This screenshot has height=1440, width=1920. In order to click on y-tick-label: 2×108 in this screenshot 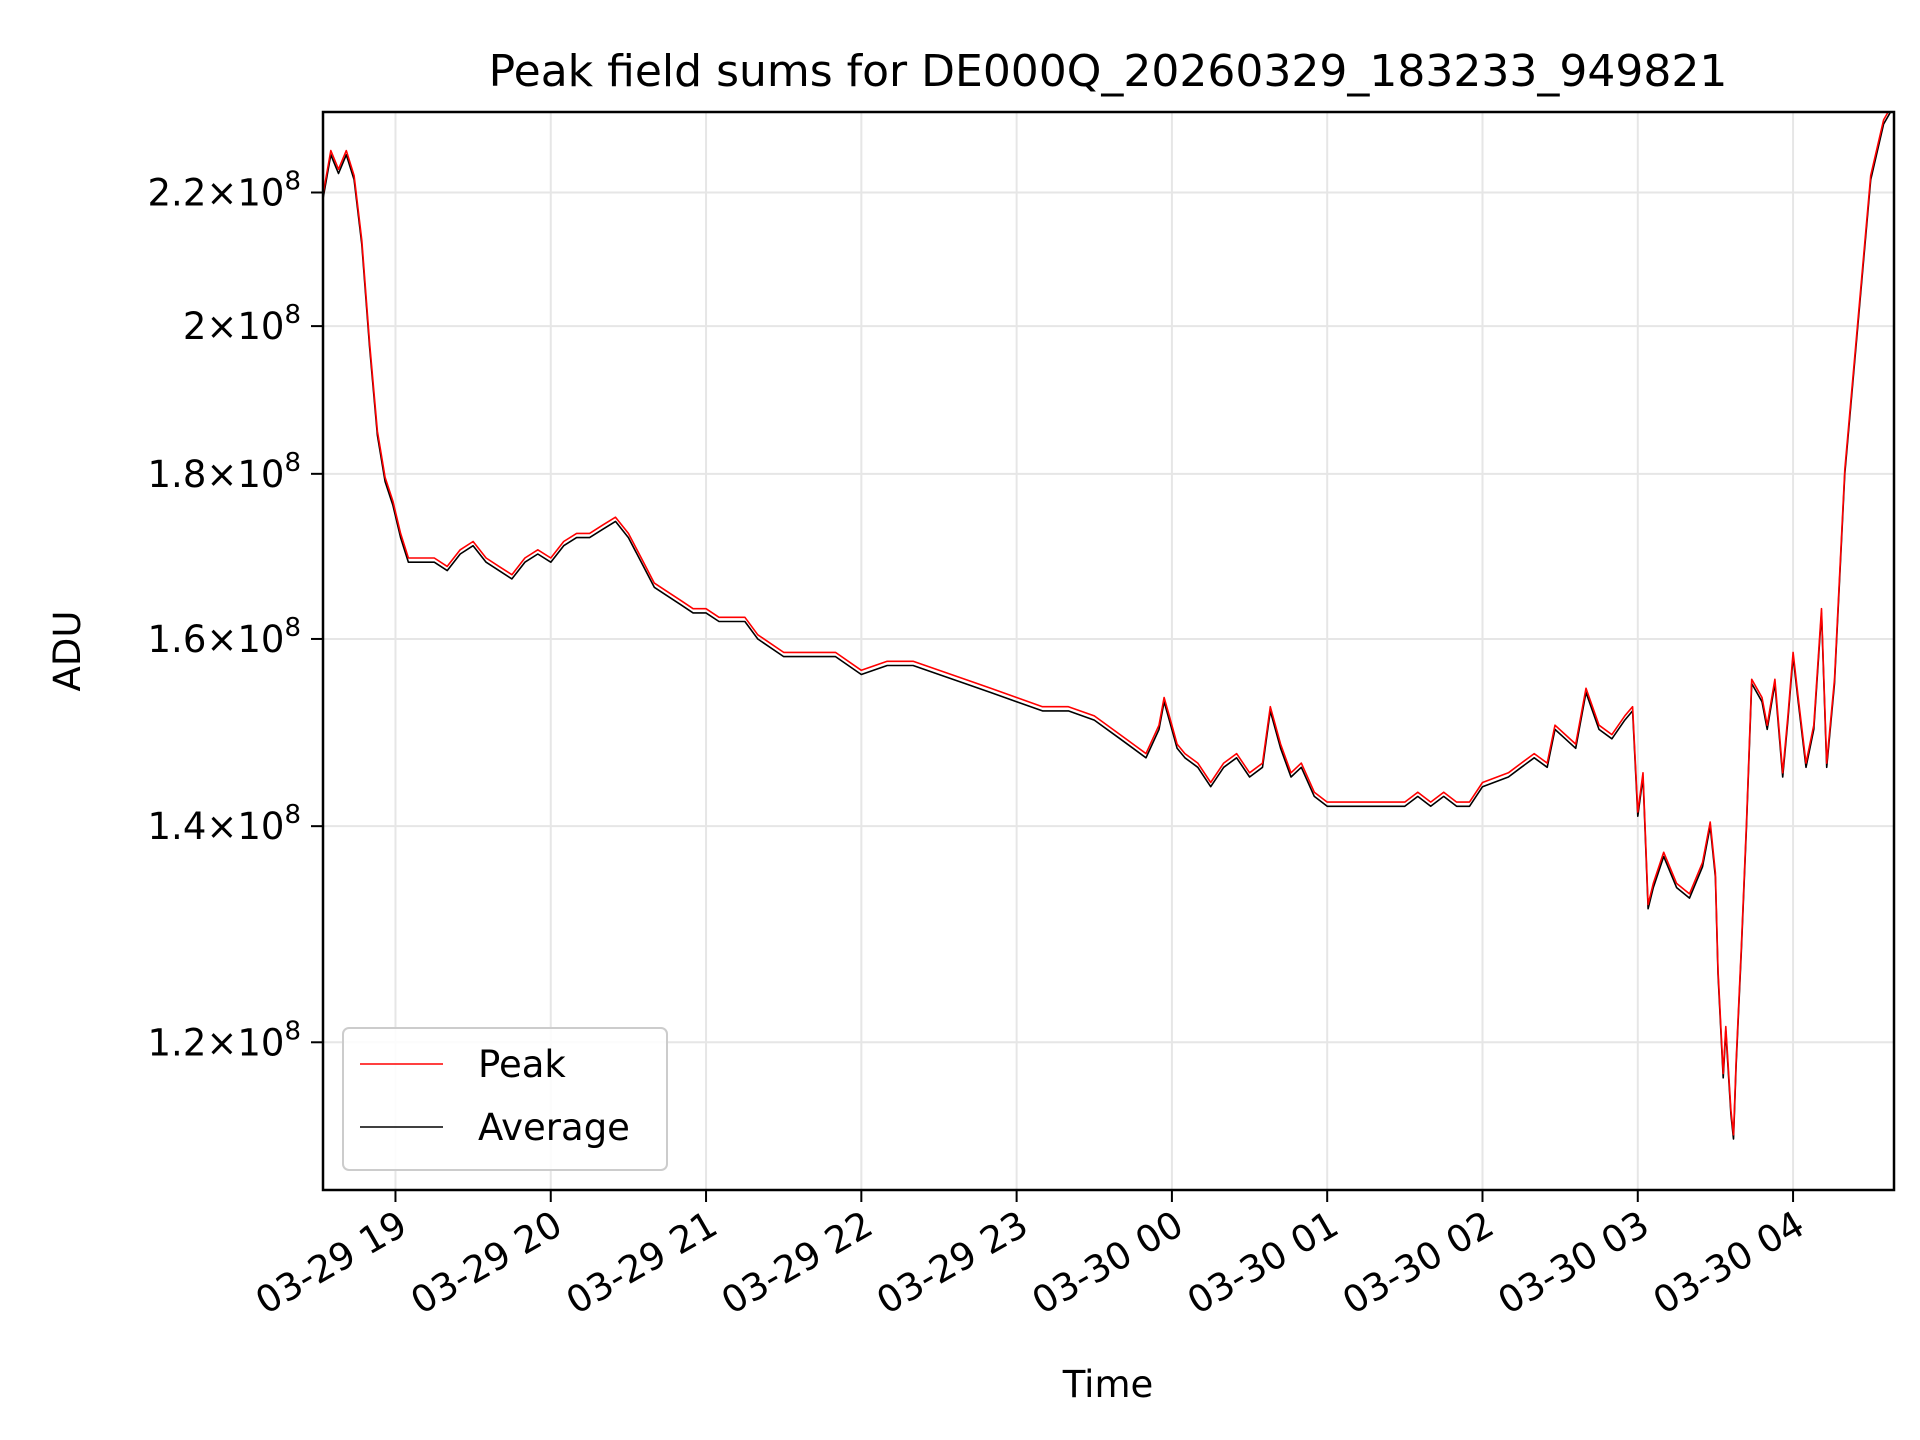, I will do `click(242, 324)`.